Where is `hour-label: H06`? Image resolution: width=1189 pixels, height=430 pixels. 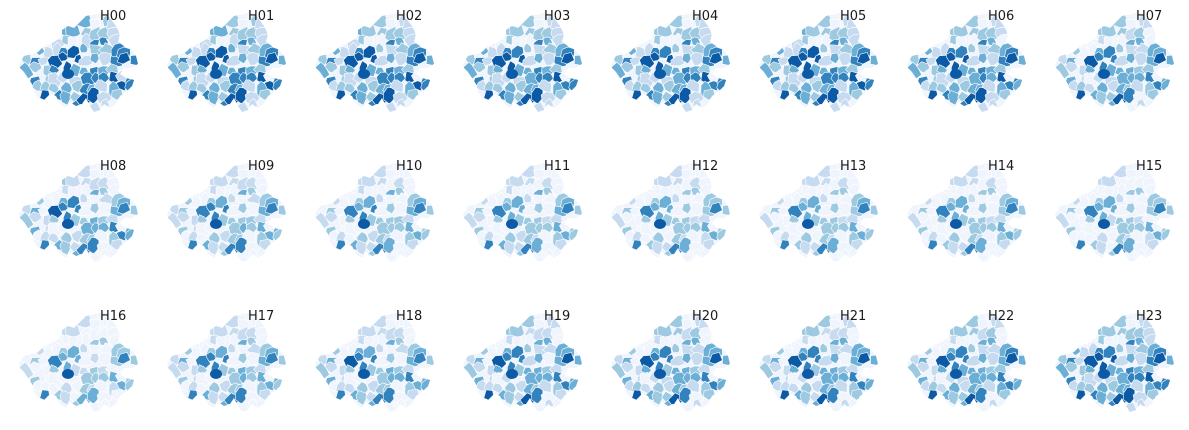 hour-label: H06 is located at coordinates (1001, 16).